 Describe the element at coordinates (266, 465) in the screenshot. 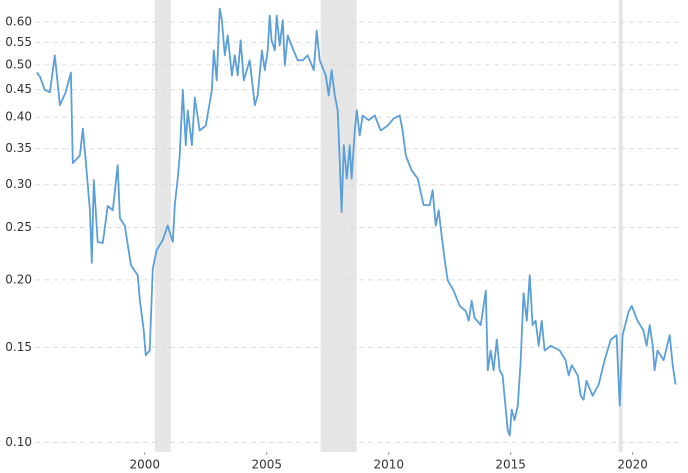

I see `x-tick-label: 2005` at that location.